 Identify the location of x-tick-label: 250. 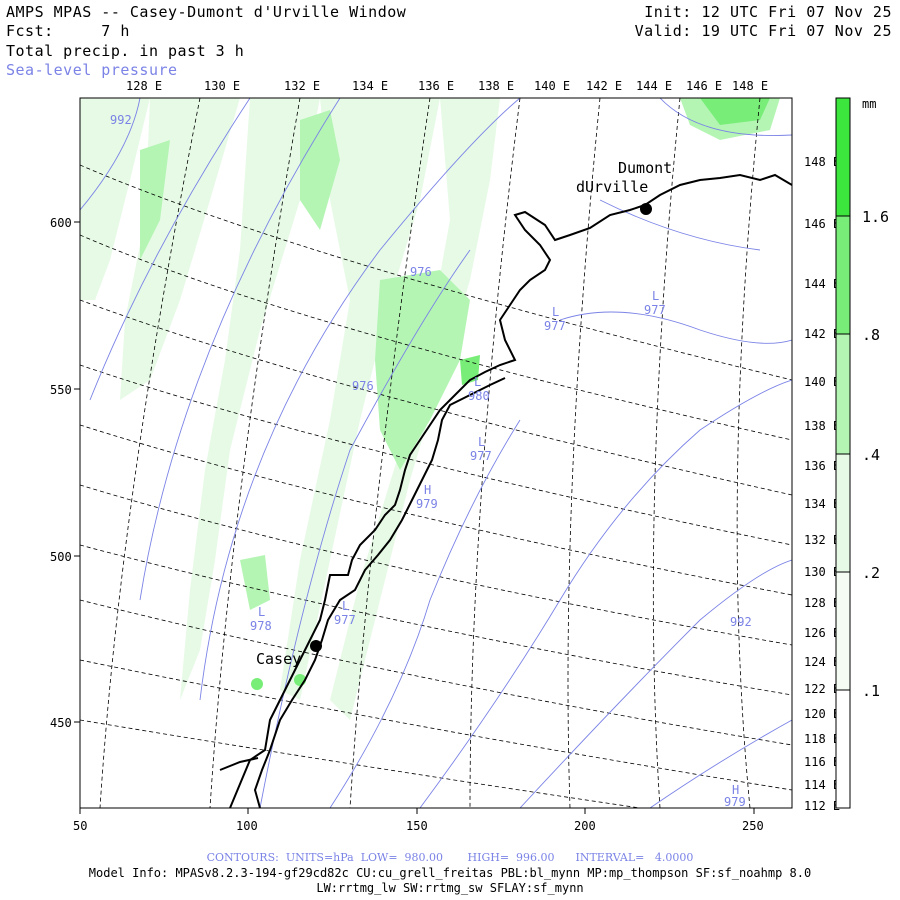
(753, 826).